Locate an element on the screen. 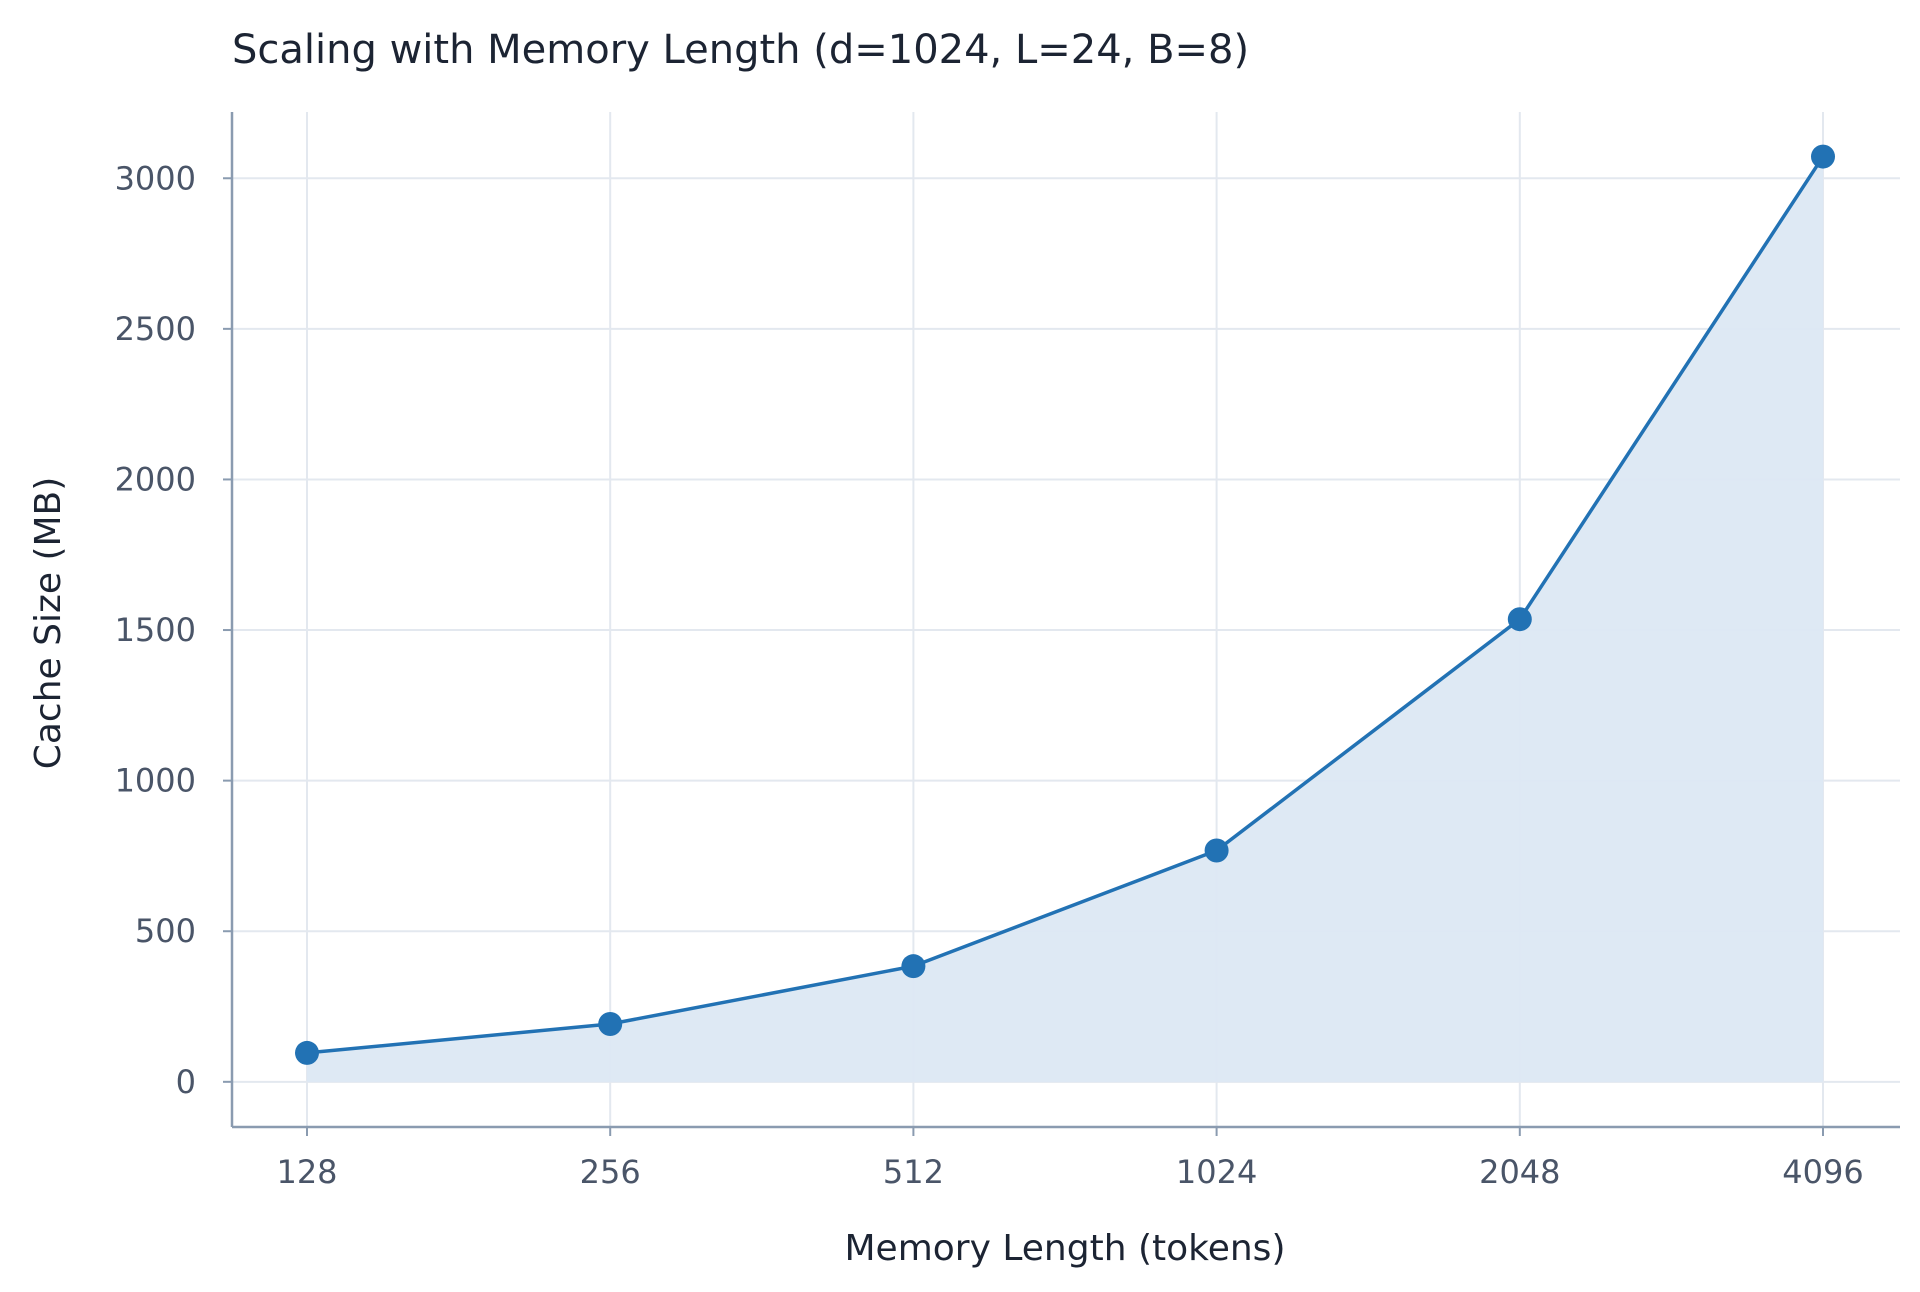 The height and width of the screenshot is (1292, 1920). y-ticks: 0 500 1000 1500 2000 2500 3000 is located at coordinates (173, 630).